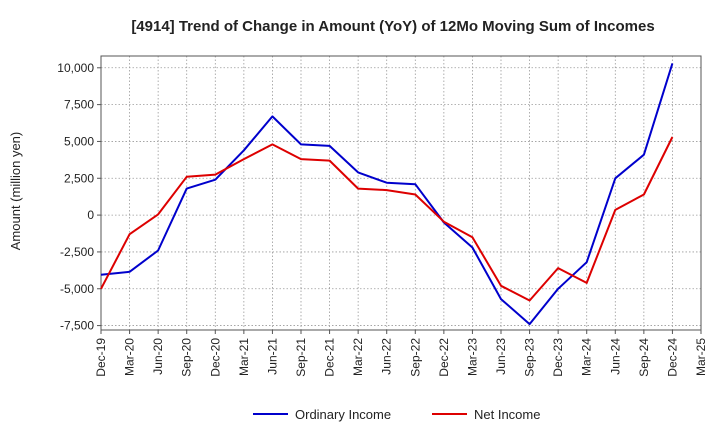 The width and height of the screenshot is (720, 440). What do you see at coordinates (130, 357) in the screenshot?
I see `x-tick-label: Mar-20` at bounding box center [130, 357].